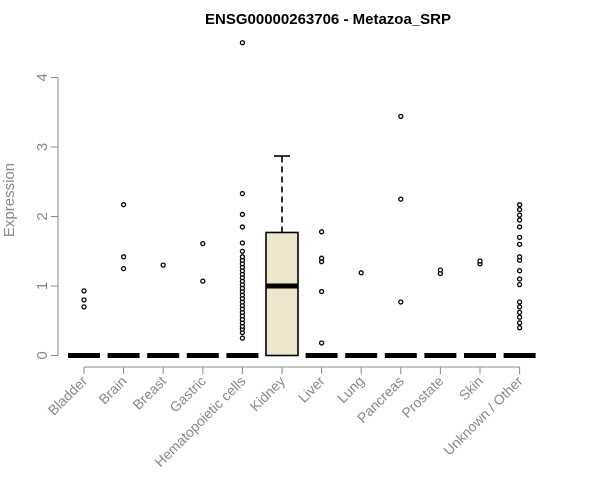 The height and width of the screenshot is (500, 600). Describe the element at coordinates (350, 389) in the screenshot. I see `x-tick-label: Lung` at that location.